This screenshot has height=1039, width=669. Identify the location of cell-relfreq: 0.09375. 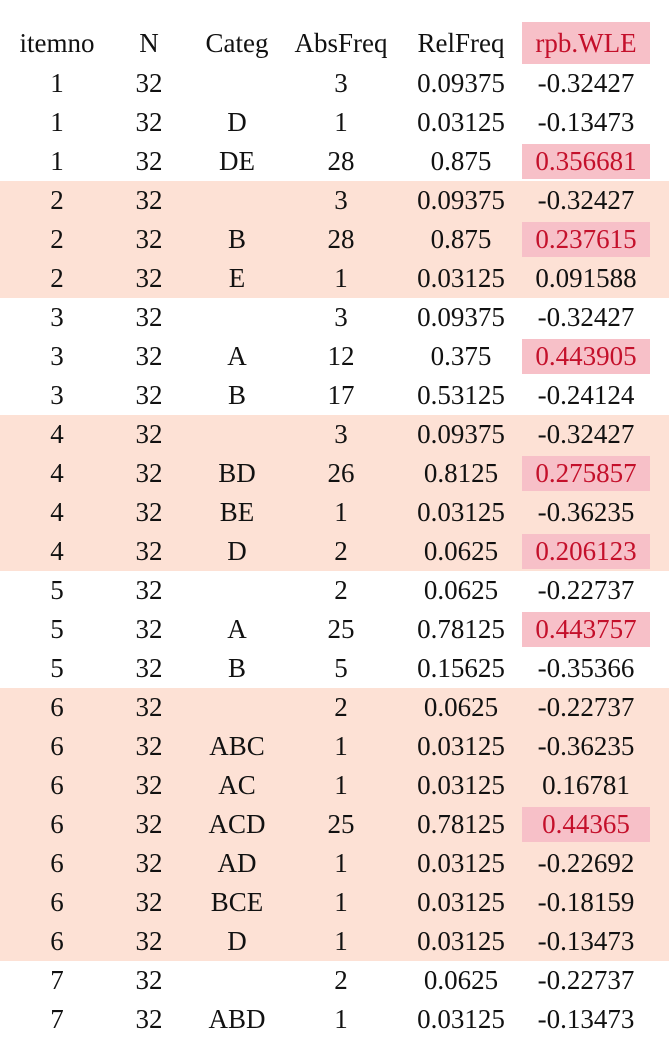
(461, 317).